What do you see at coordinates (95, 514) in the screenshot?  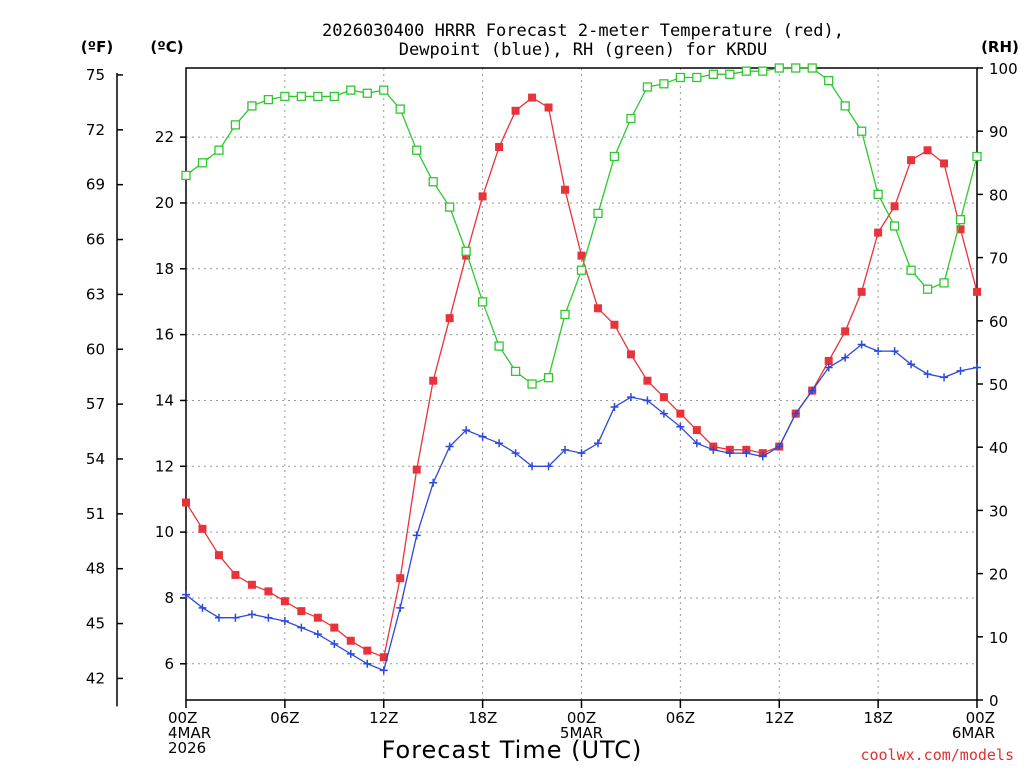 I see `fahrenheit-tick-label: 51` at bounding box center [95, 514].